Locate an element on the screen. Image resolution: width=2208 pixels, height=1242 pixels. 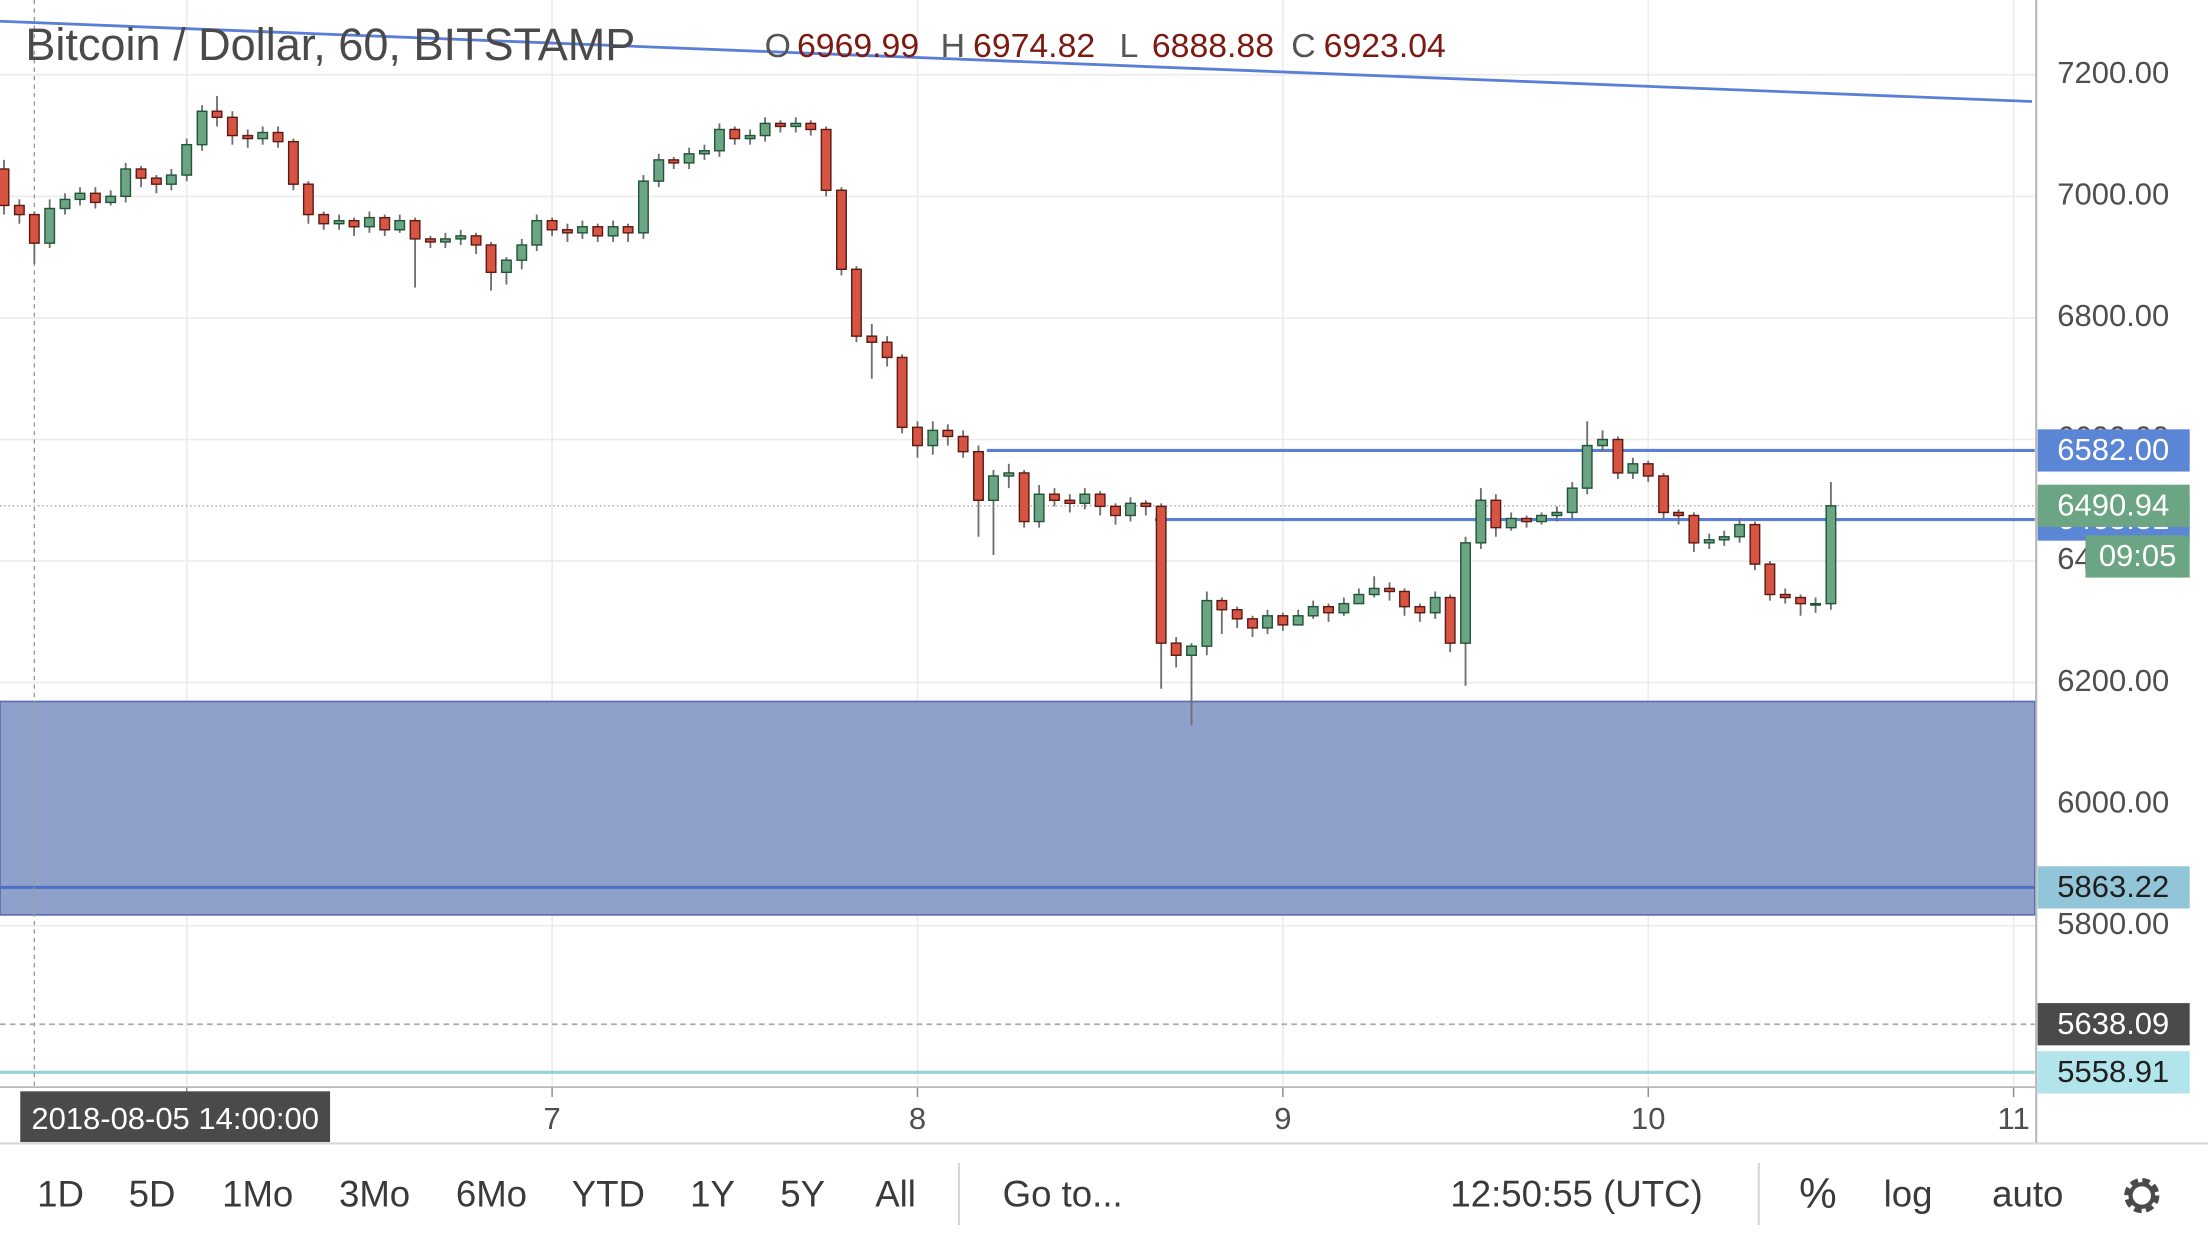
y-tick-label: 6800.00 is located at coordinates (2113, 315).